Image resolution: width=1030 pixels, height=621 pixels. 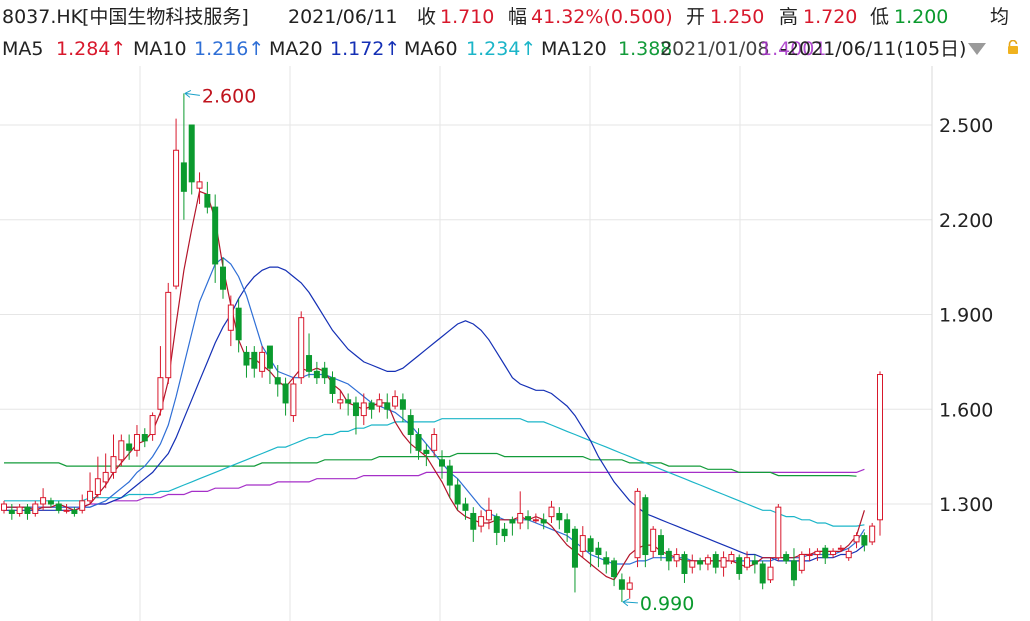 I want to click on ma20-value: 1.172↑, so click(x=365, y=49).